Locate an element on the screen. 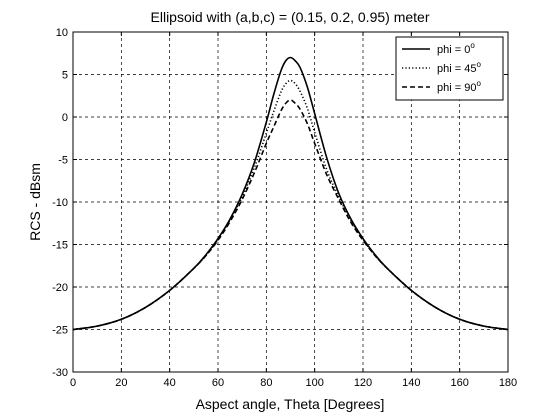  x-tick-label: 140 is located at coordinates (411, 383).